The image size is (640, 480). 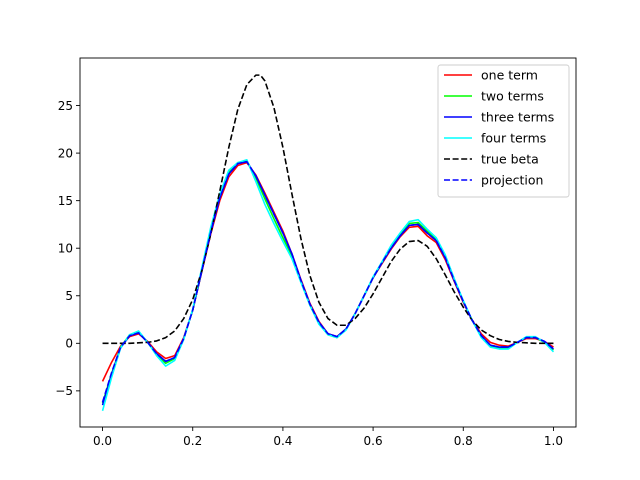 What do you see at coordinates (510, 159) in the screenshot?
I see `legend-label-true-beta: true beta` at bounding box center [510, 159].